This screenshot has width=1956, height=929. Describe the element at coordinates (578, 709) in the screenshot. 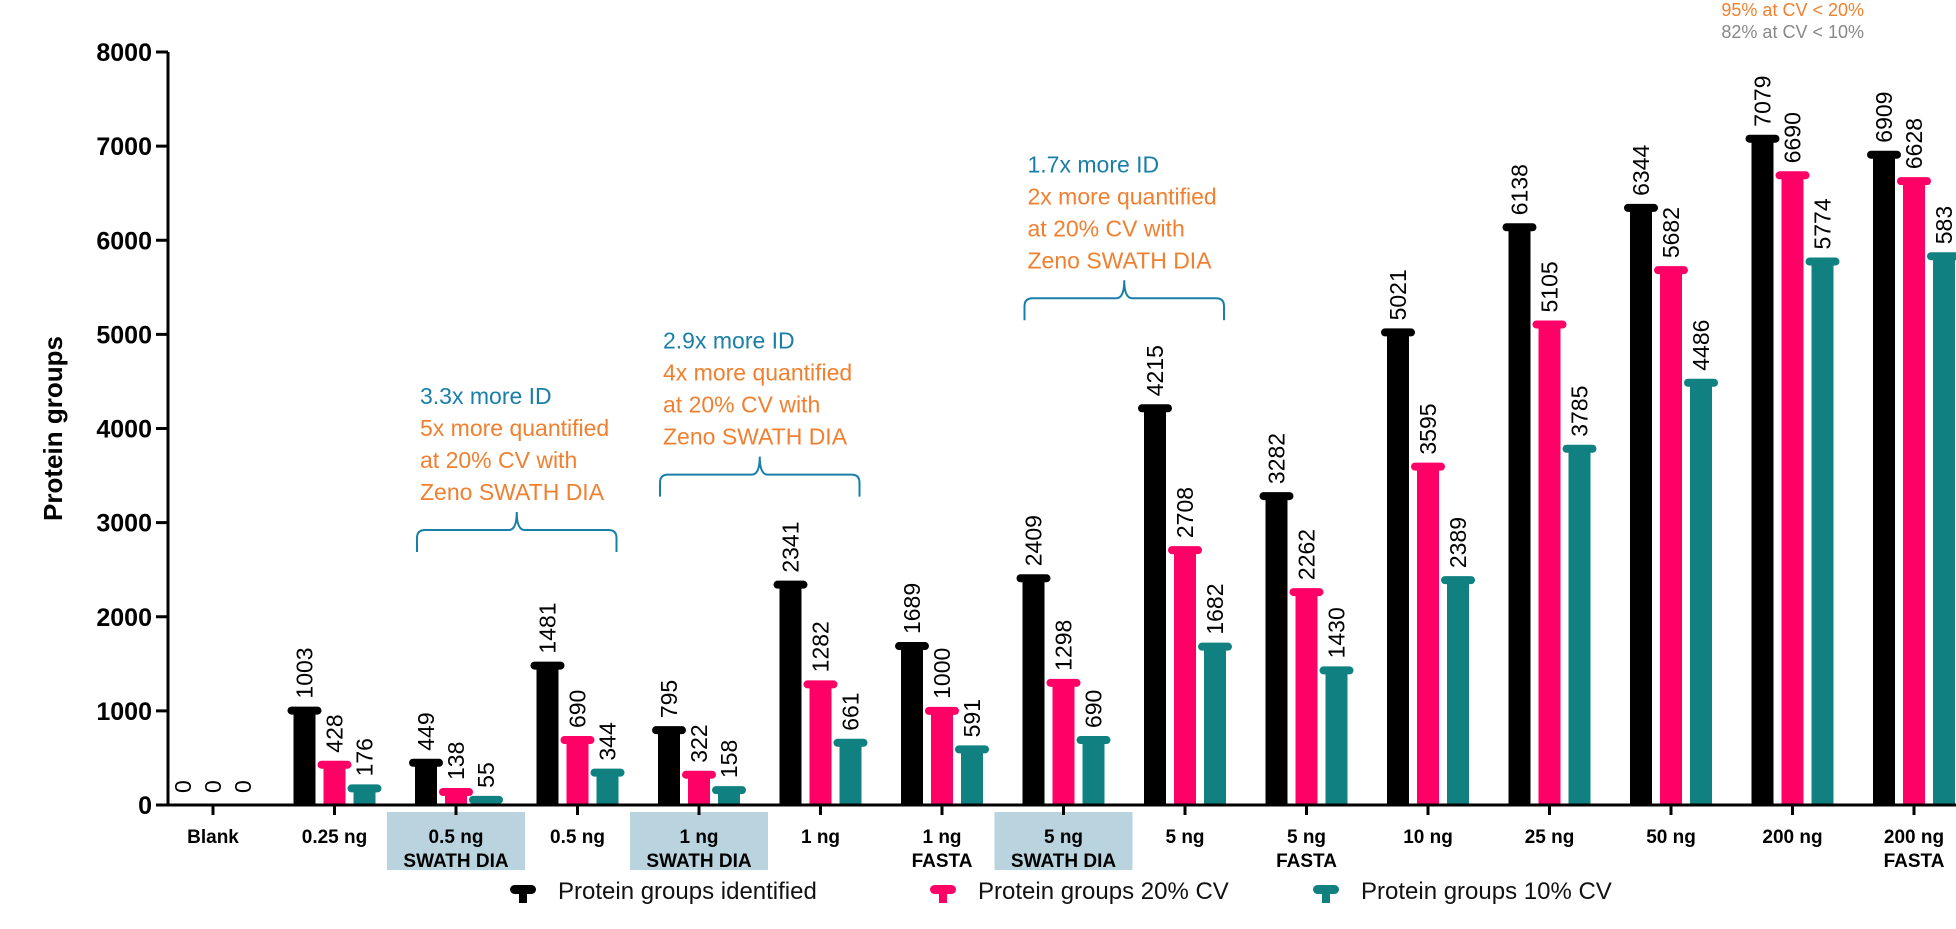

I see `data-label: 690` at that location.